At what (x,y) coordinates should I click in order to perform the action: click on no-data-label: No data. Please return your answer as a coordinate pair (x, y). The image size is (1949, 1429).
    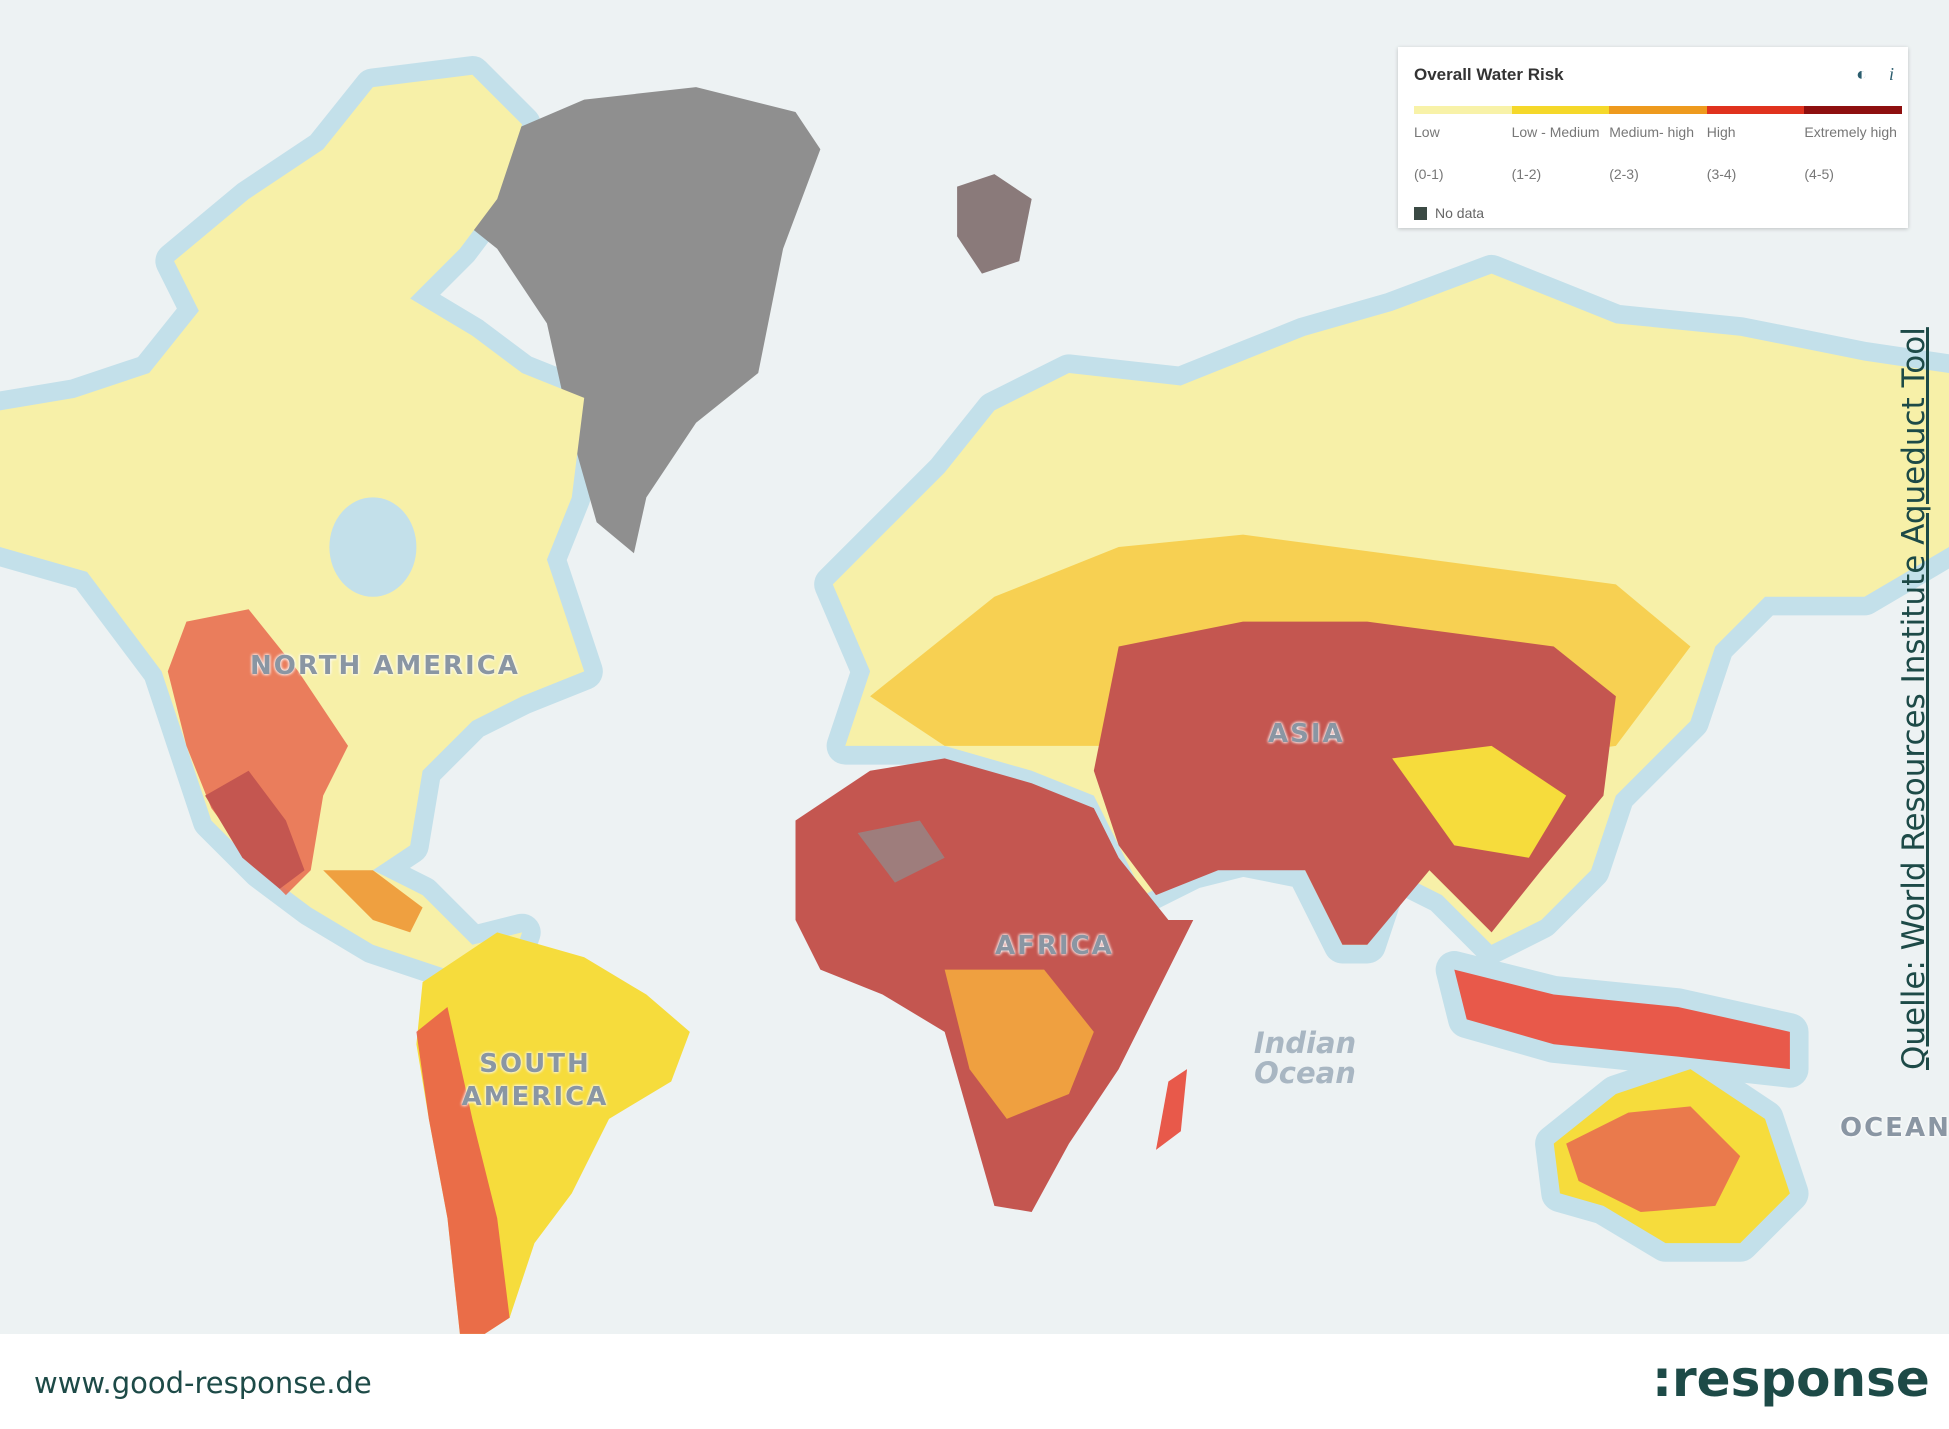
    Looking at the image, I should click on (1460, 213).